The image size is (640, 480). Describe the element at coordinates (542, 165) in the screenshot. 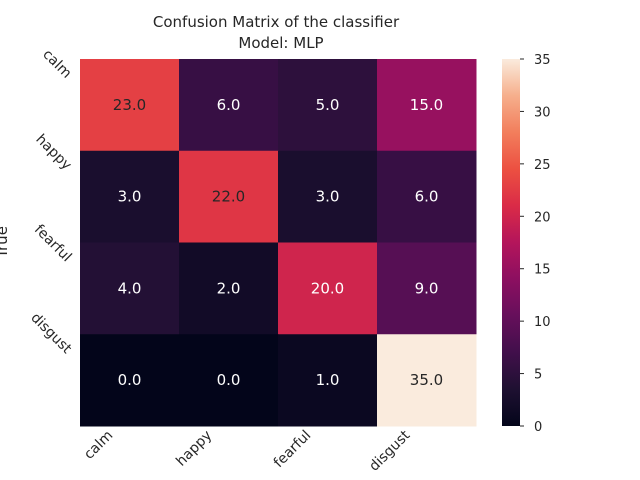

I see `colorbar-tick-label: 25` at that location.